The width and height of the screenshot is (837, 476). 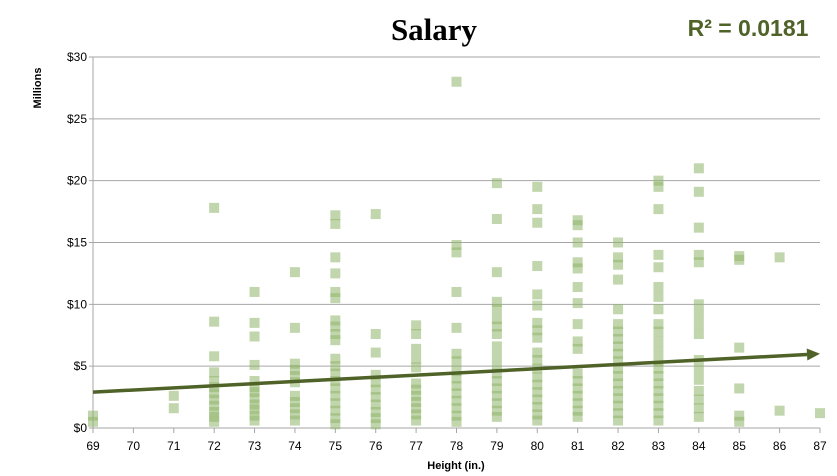 I want to click on x-tick-label: 80, so click(x=538, y=446).